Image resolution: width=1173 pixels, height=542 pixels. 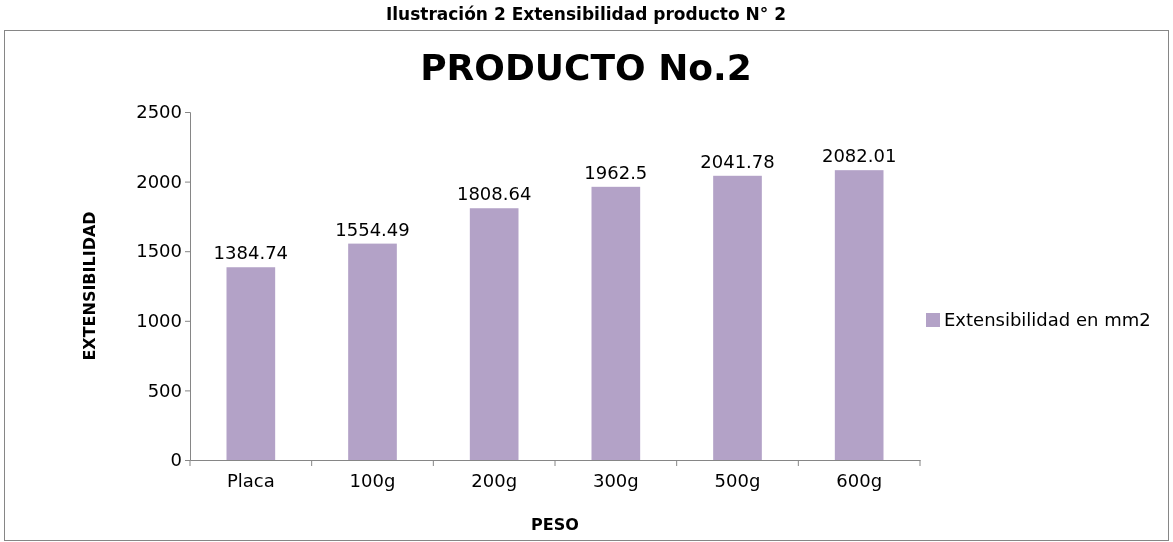 What do you see at coordinates (555, 524) in the screenshot?
I see `x-axis-title: PESO` at bounding box center [555, 524].